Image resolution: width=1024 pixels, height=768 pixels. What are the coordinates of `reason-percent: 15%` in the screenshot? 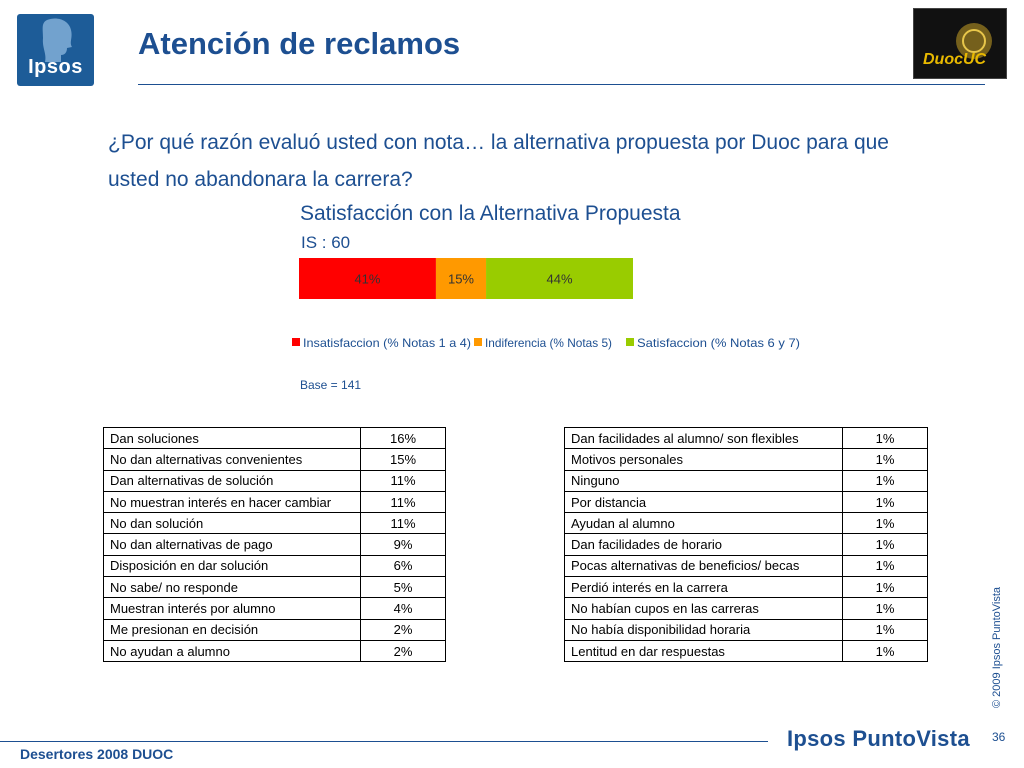 It's located at (403, 459).